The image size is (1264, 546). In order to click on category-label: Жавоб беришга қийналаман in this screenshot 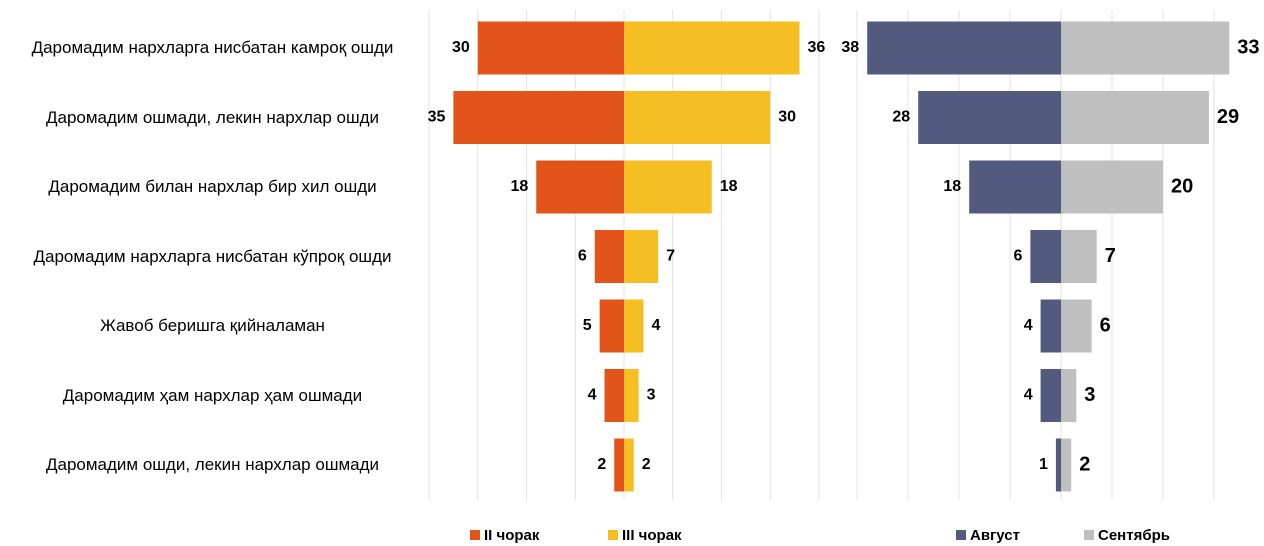, I will do `click(212, 325)`.